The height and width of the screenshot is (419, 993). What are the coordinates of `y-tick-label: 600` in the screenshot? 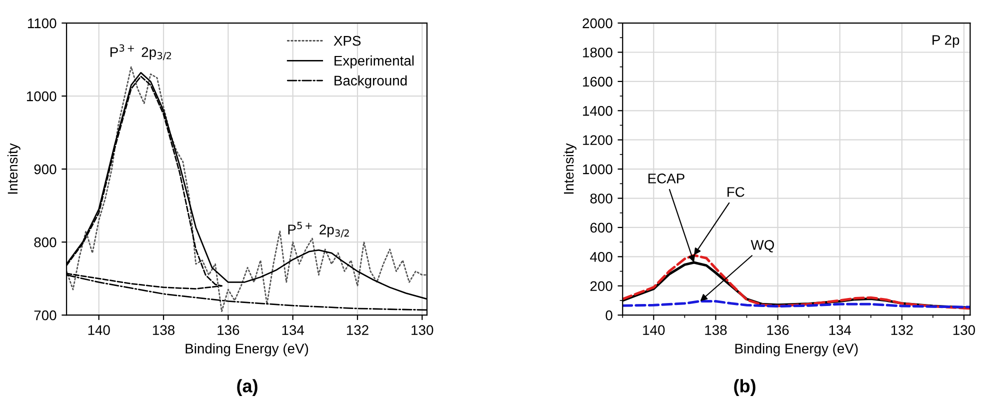 It's located at (601, 227).